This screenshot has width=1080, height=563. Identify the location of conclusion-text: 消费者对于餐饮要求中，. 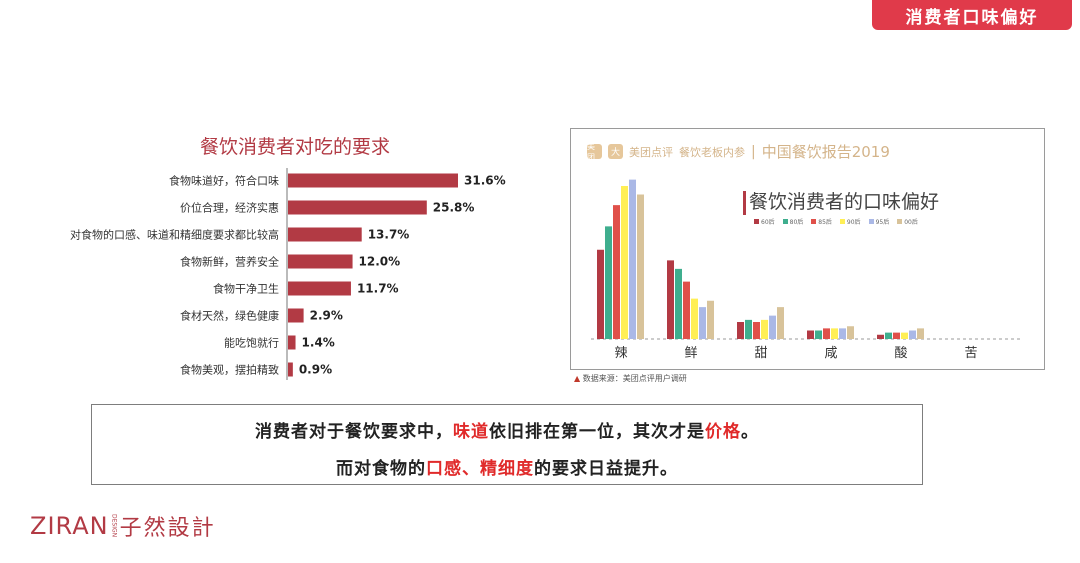
(354, 432).